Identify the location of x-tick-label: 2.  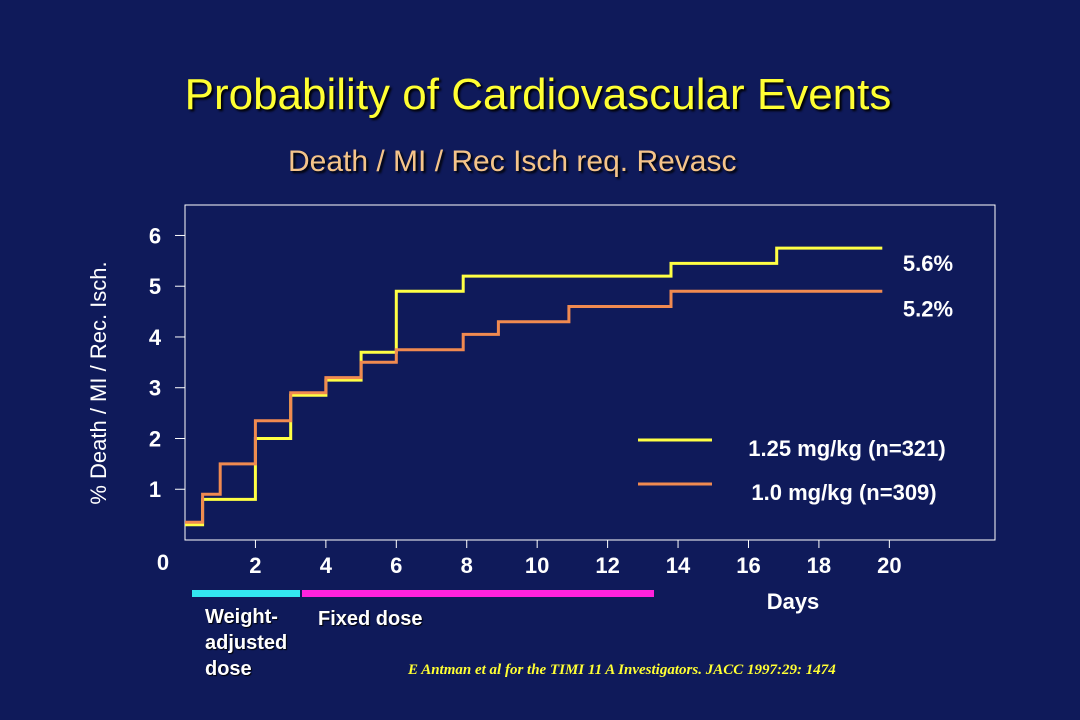
(255, 565).